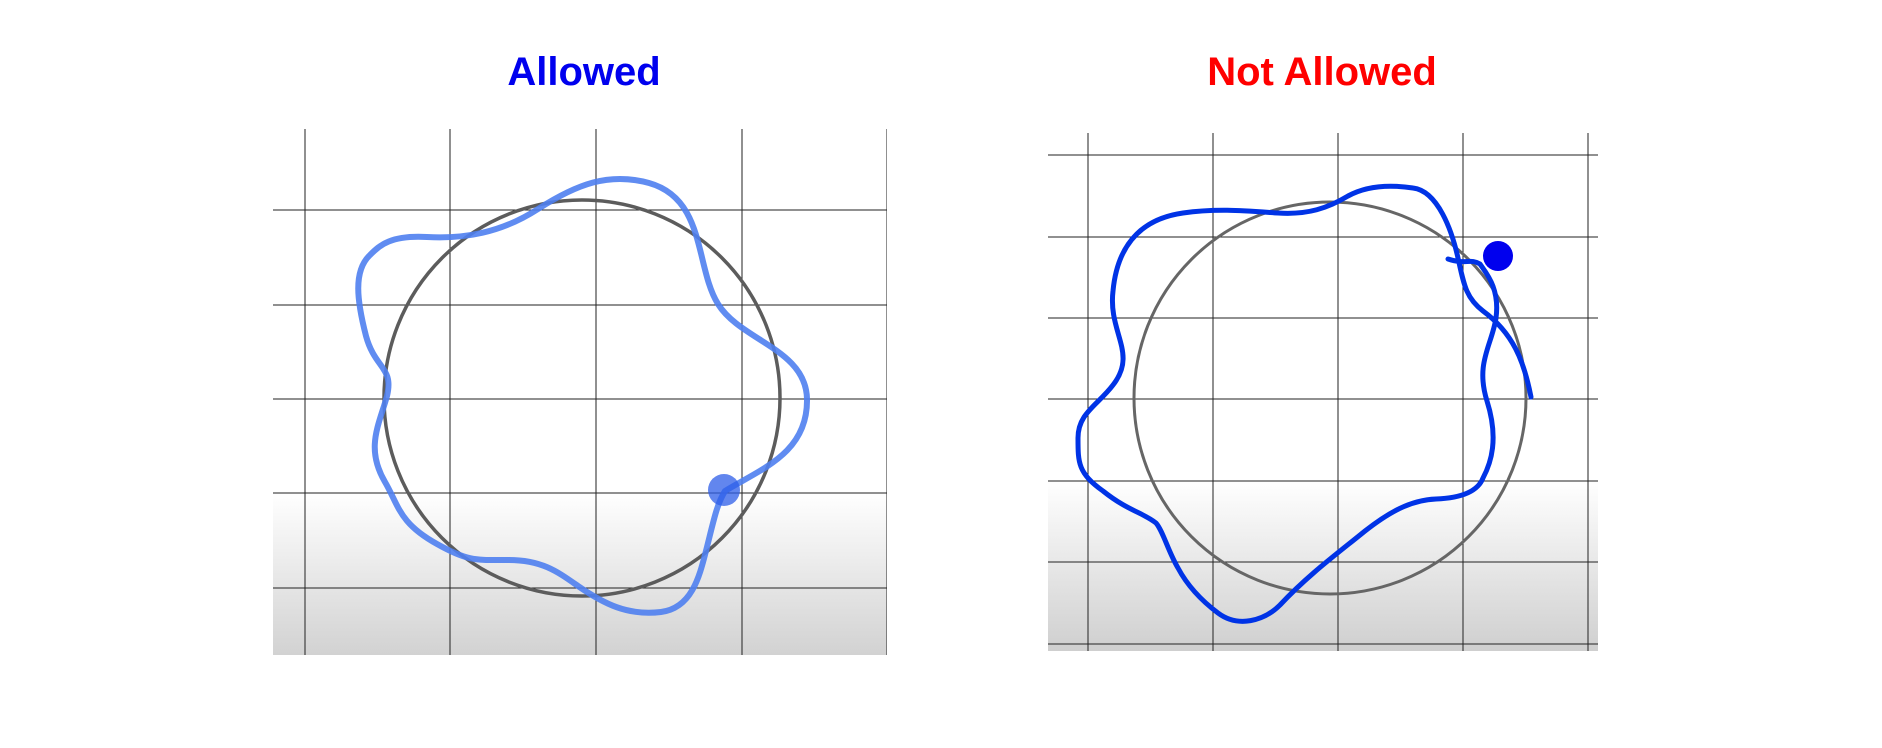 This screenshot has width=1882, height=748. Describe the element at coordinates (1498, 256) in the screenshot. I see `not-allowed-cursor-marker` at that location.